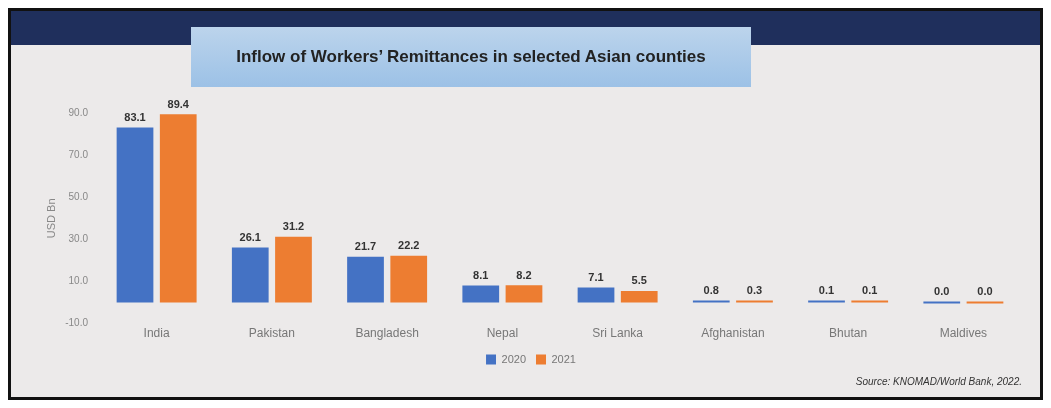  I want to click on data-label: 0.3, so click(754, 290).